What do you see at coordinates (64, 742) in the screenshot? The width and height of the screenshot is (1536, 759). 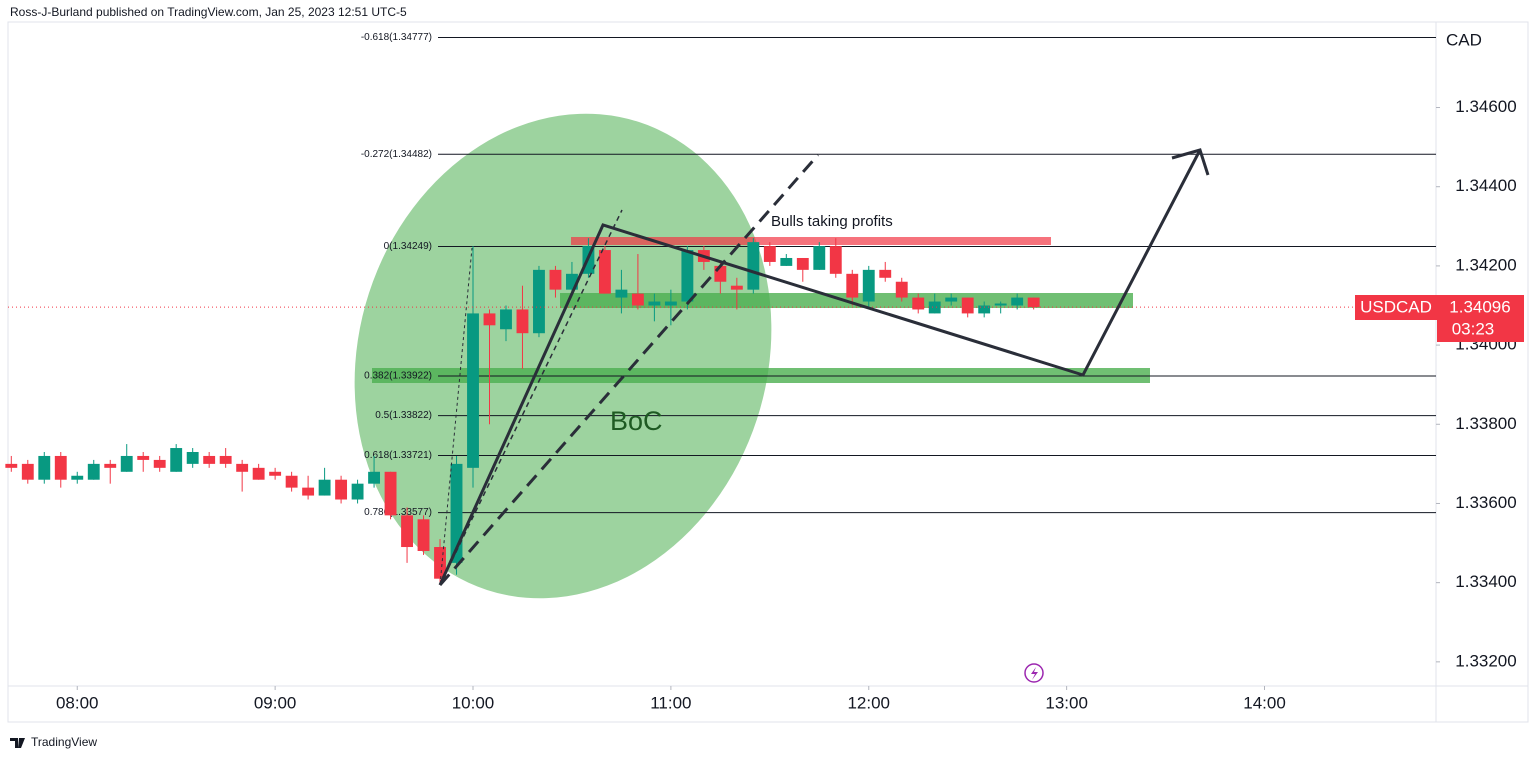 I see `footer-logo: TradingView` at bounding box center [64, 742].